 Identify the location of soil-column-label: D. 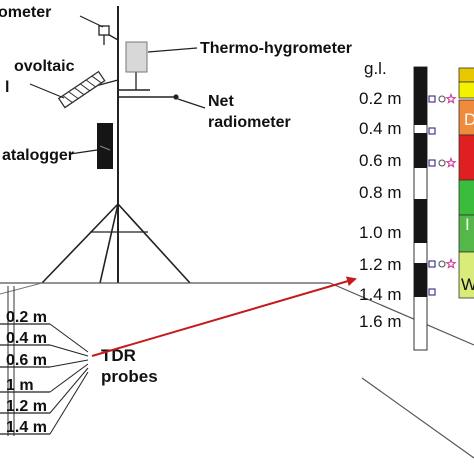
(469, 119).